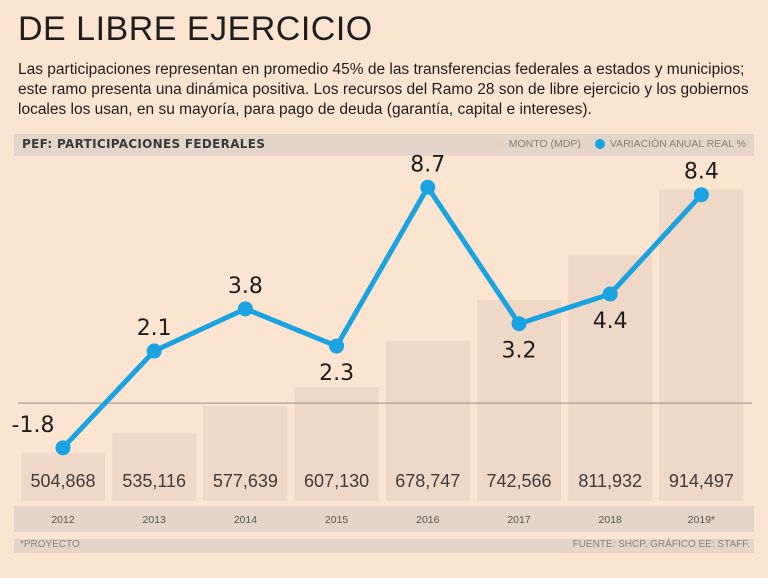 This screenshot has height=578, width=768. What do you see at coordinates (498, 144) in the screenshot?
I see `legend-swatch-monto` at bounding box center [498, 144].